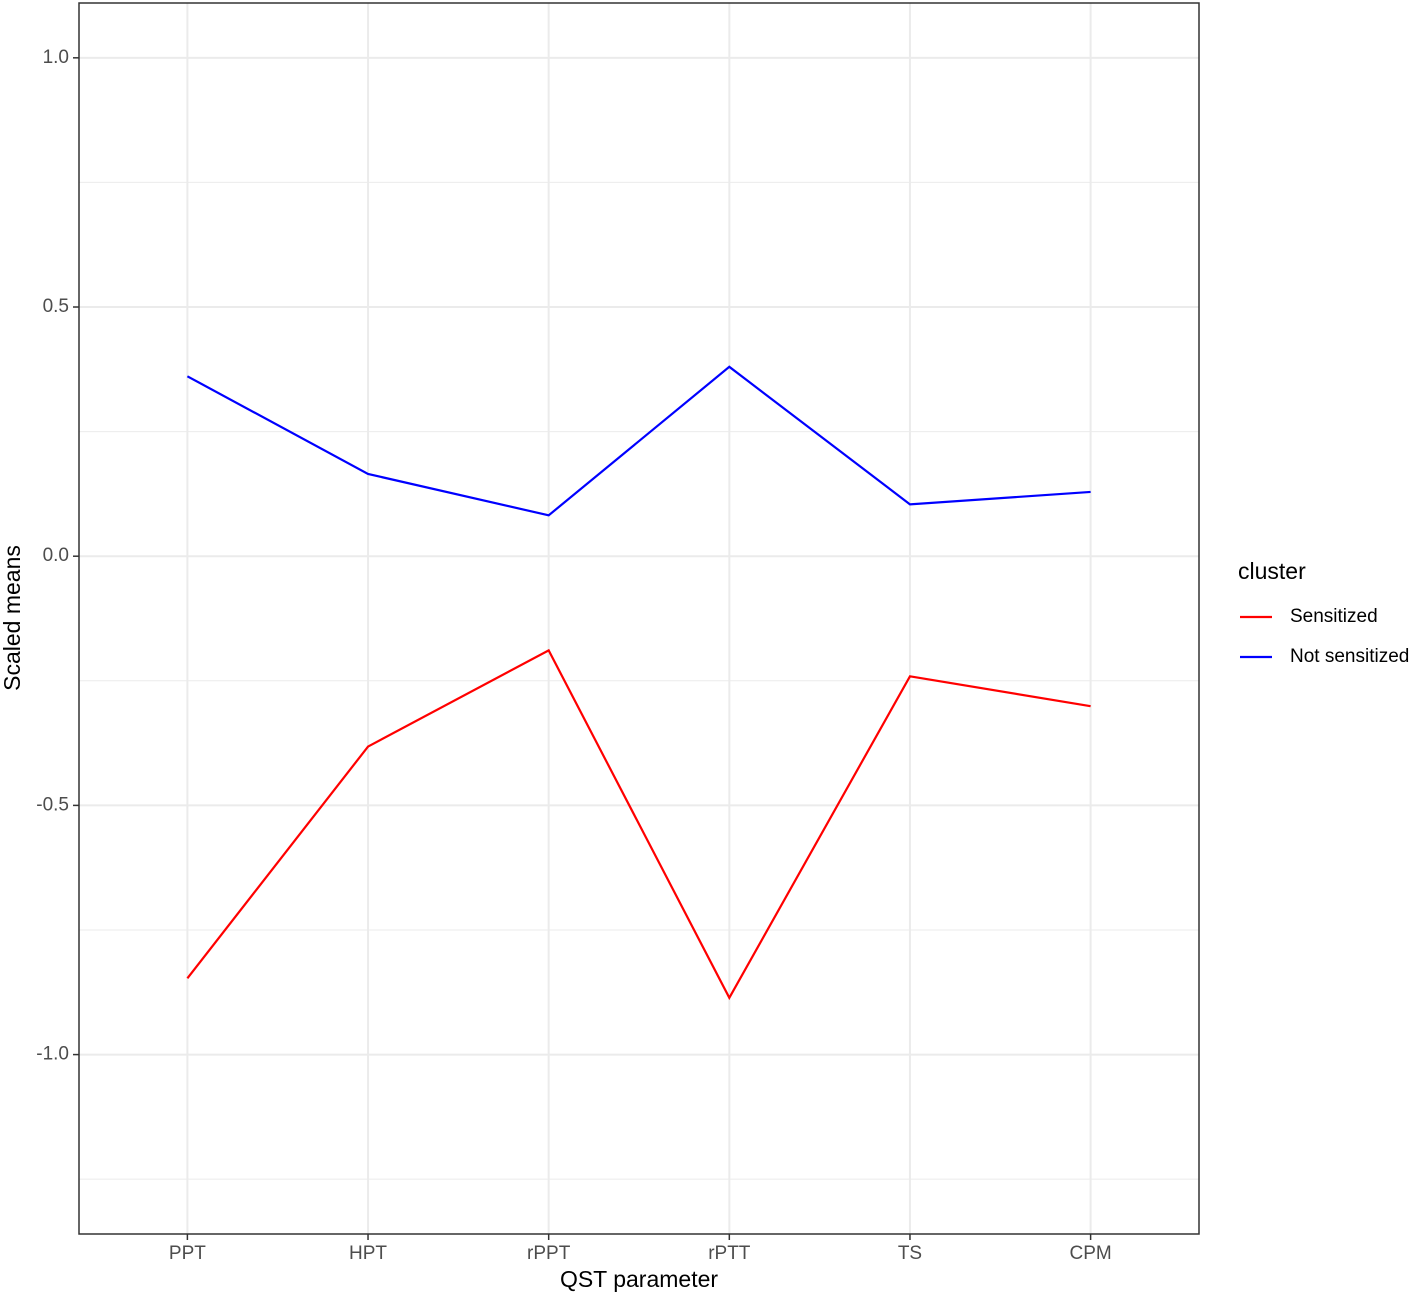 The height and width of the screenshot is (1298, 1418). What do you see at coordinates (910, 1253) in the screenshot?
I see `x-tick-label: TS` at bounding box center [910, 1253].